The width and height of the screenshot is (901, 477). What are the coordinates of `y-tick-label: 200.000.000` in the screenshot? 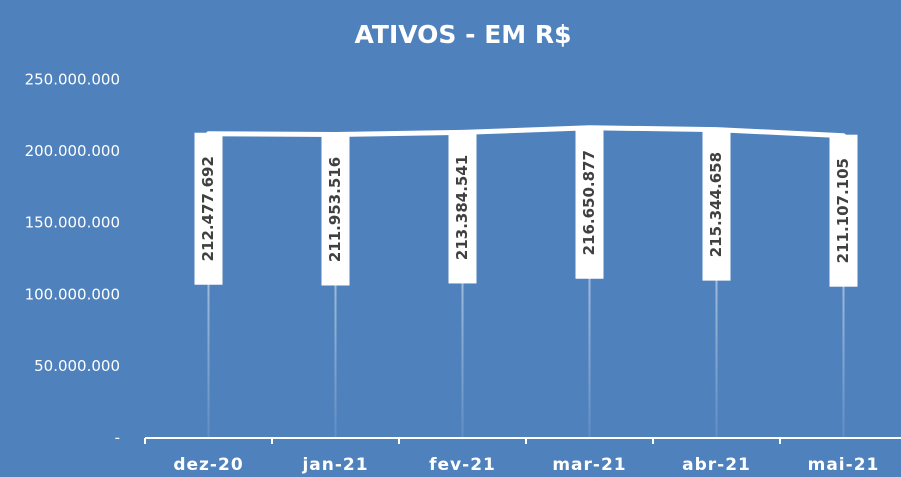 It's located at (72, 151).